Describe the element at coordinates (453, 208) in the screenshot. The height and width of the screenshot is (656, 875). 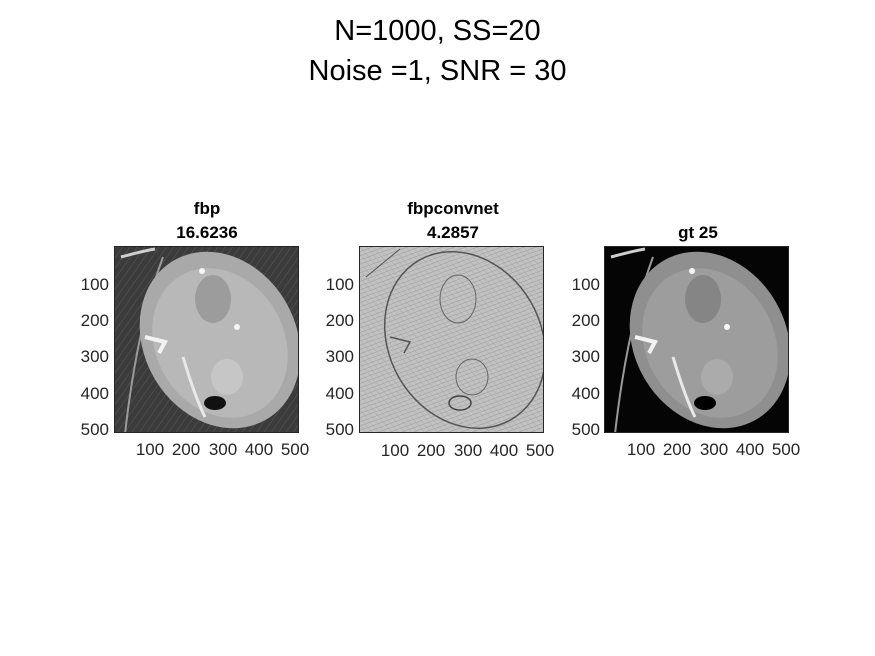
I see `subplot-title-line1: fbpconvnet` at that location.